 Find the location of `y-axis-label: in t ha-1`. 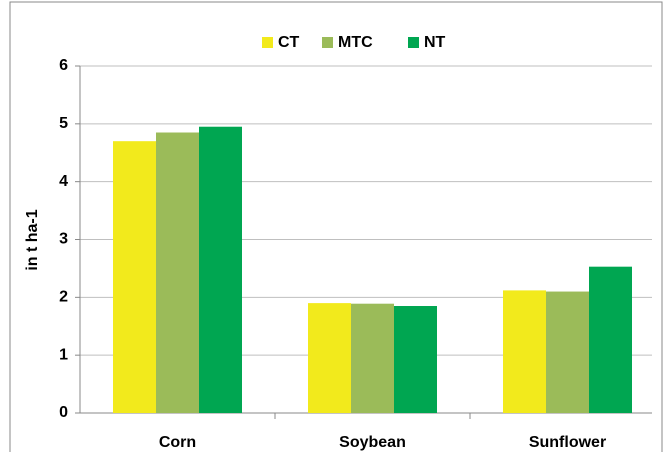

y-axis-label: in t ha-1 is located at coordinates (32, 239).